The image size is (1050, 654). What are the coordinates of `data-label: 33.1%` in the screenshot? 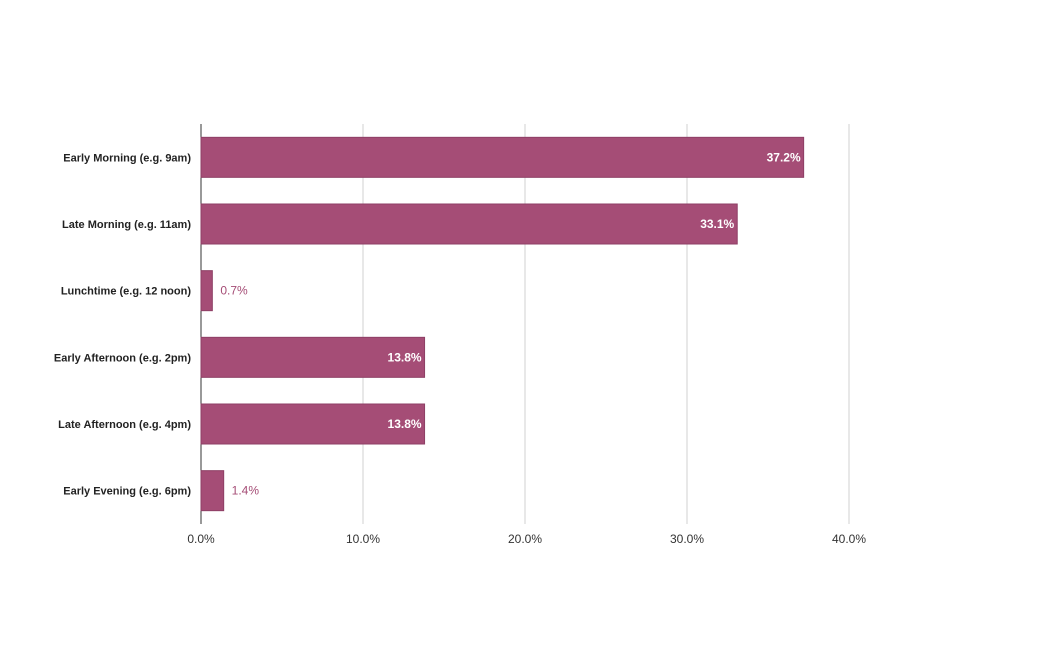 It's located at (717, 224).